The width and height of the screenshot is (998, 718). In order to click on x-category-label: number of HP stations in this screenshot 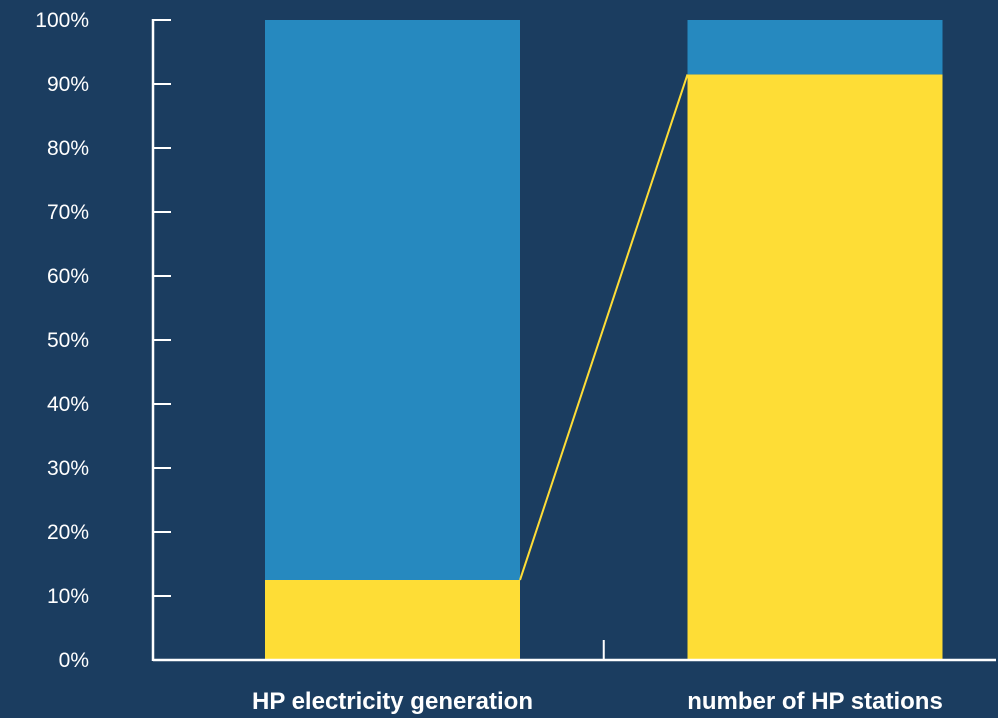, I will do `click(815, 701)`.